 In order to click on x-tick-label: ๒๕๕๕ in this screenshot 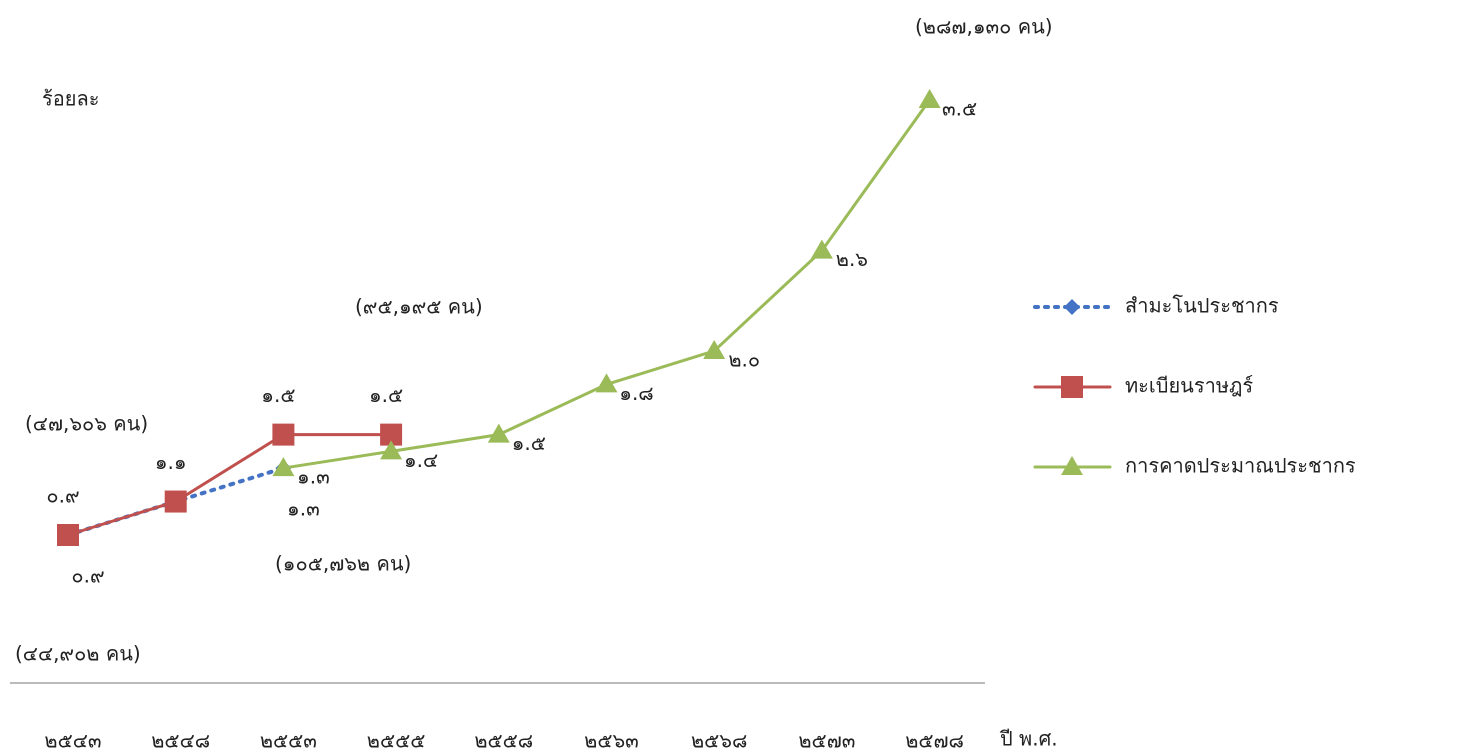, I will do `click(396, 741)`.